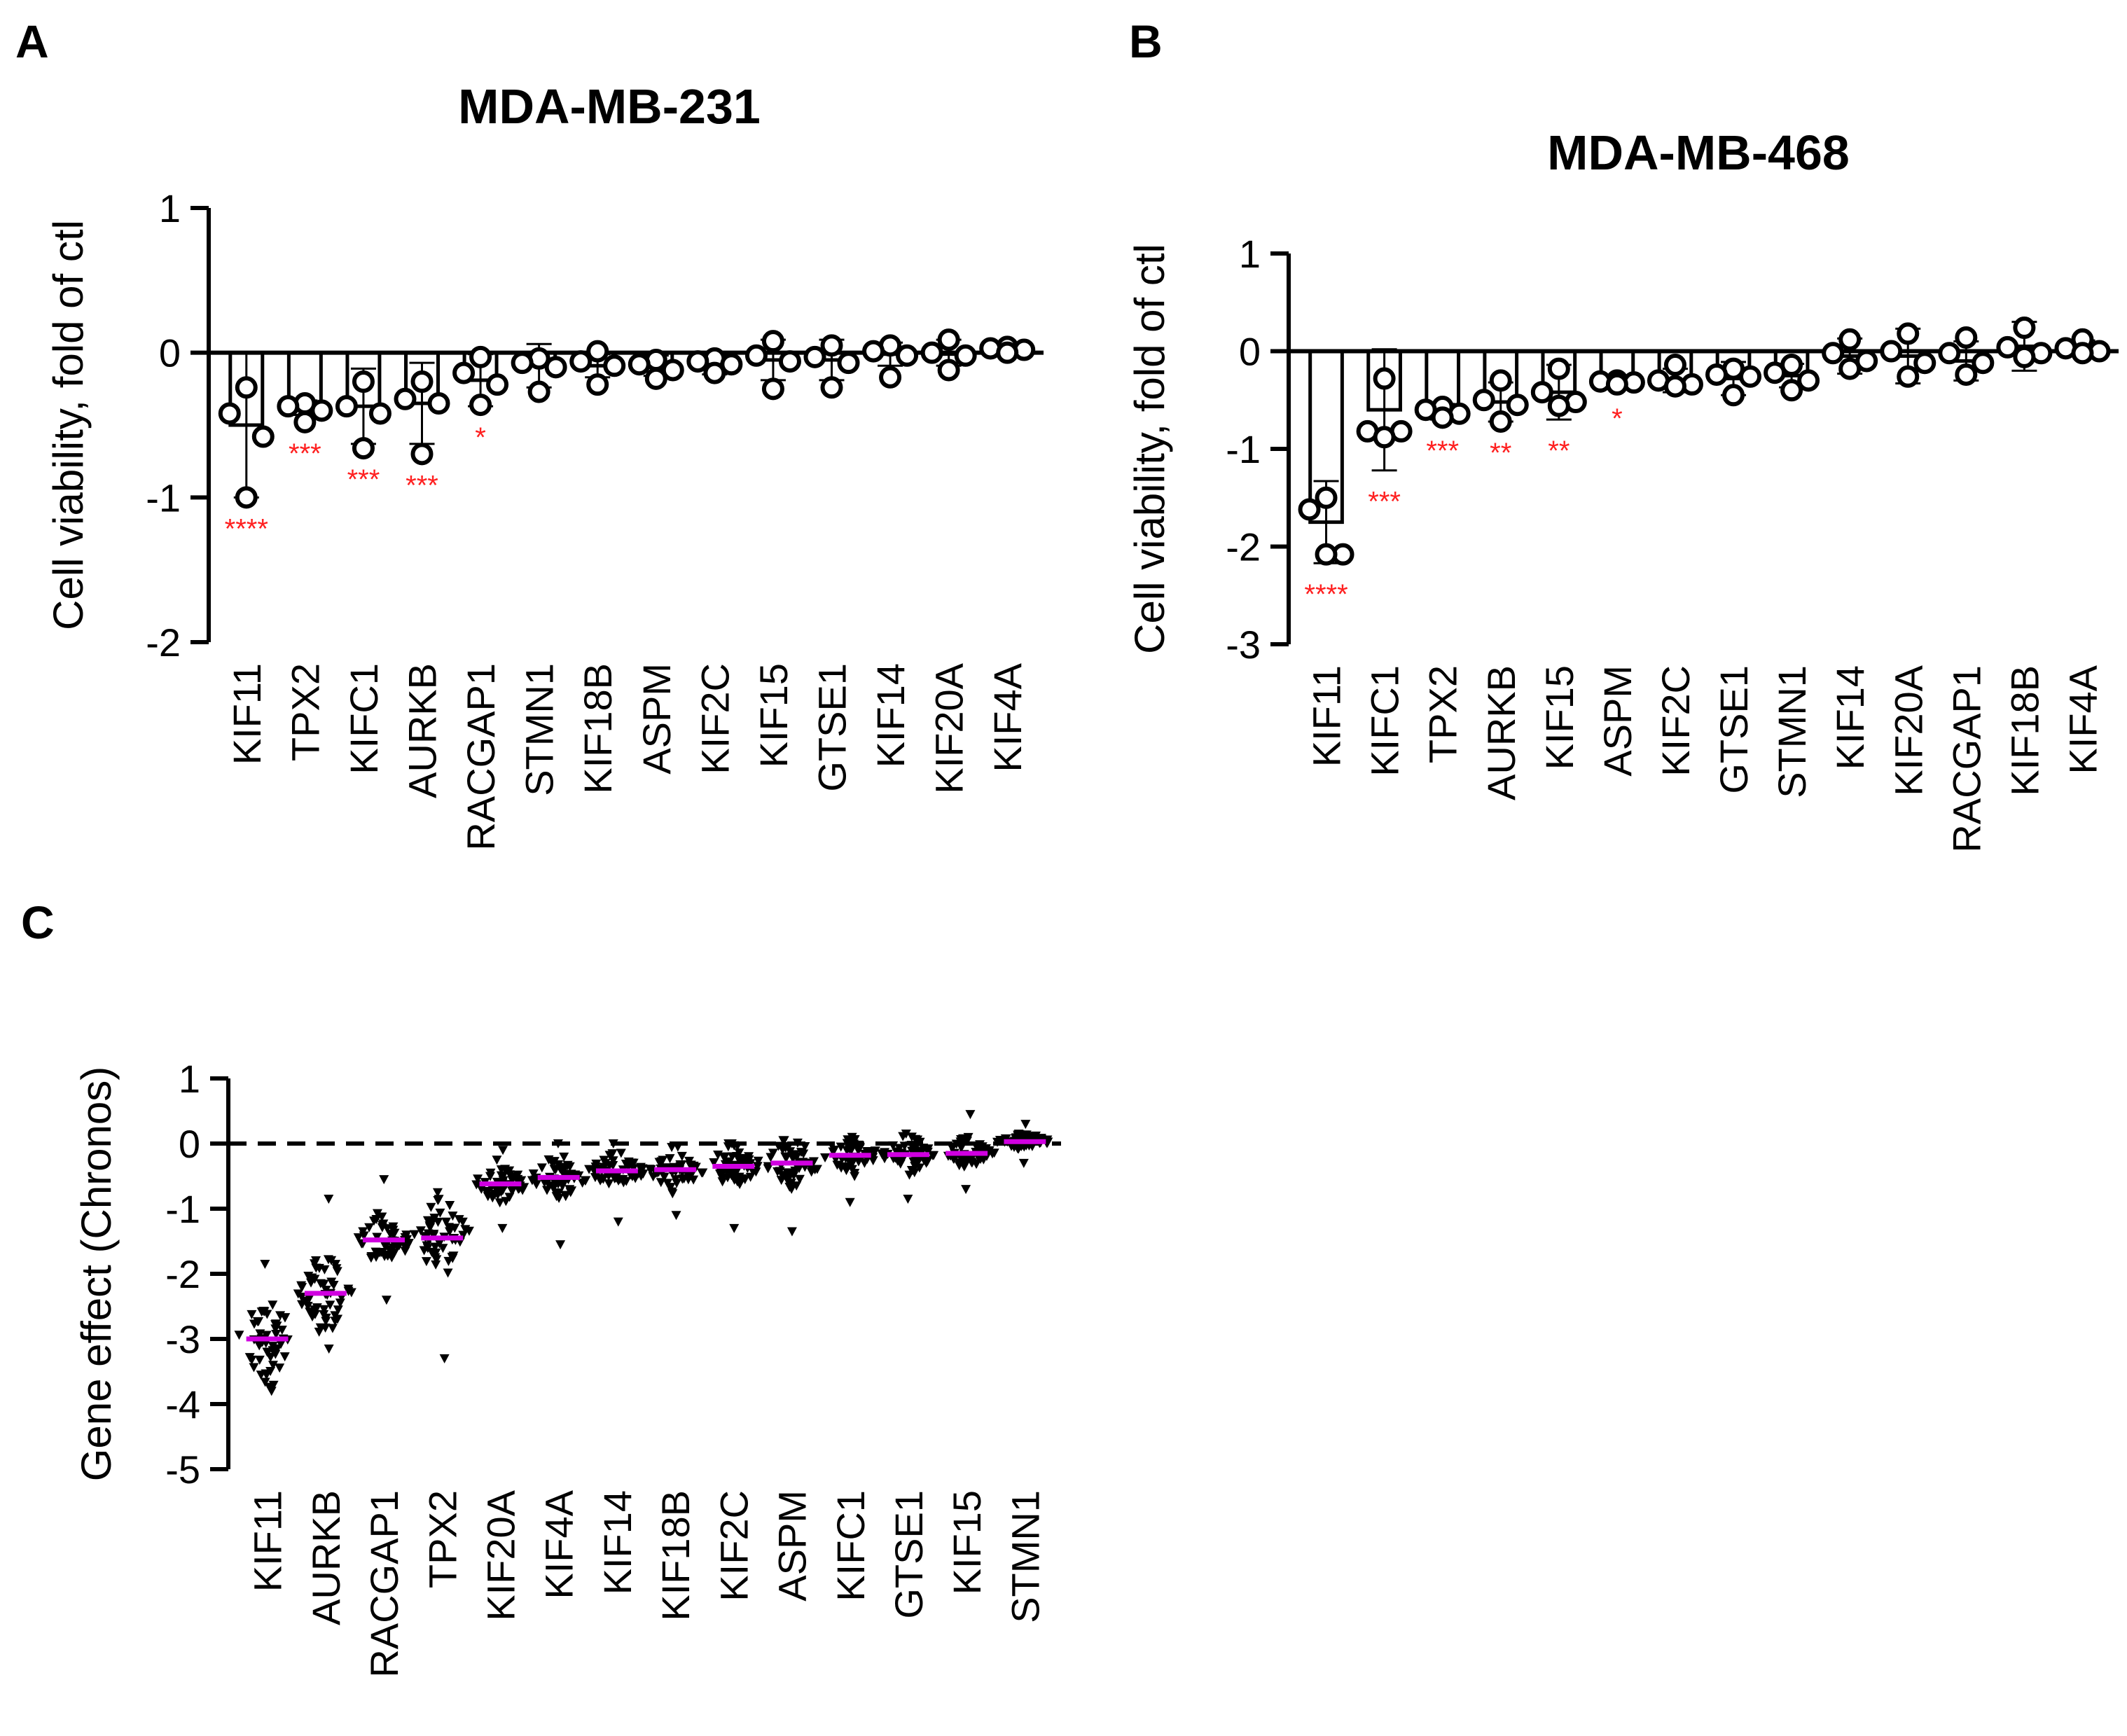  I want to click on significance-label: *, so click(1617, 418).